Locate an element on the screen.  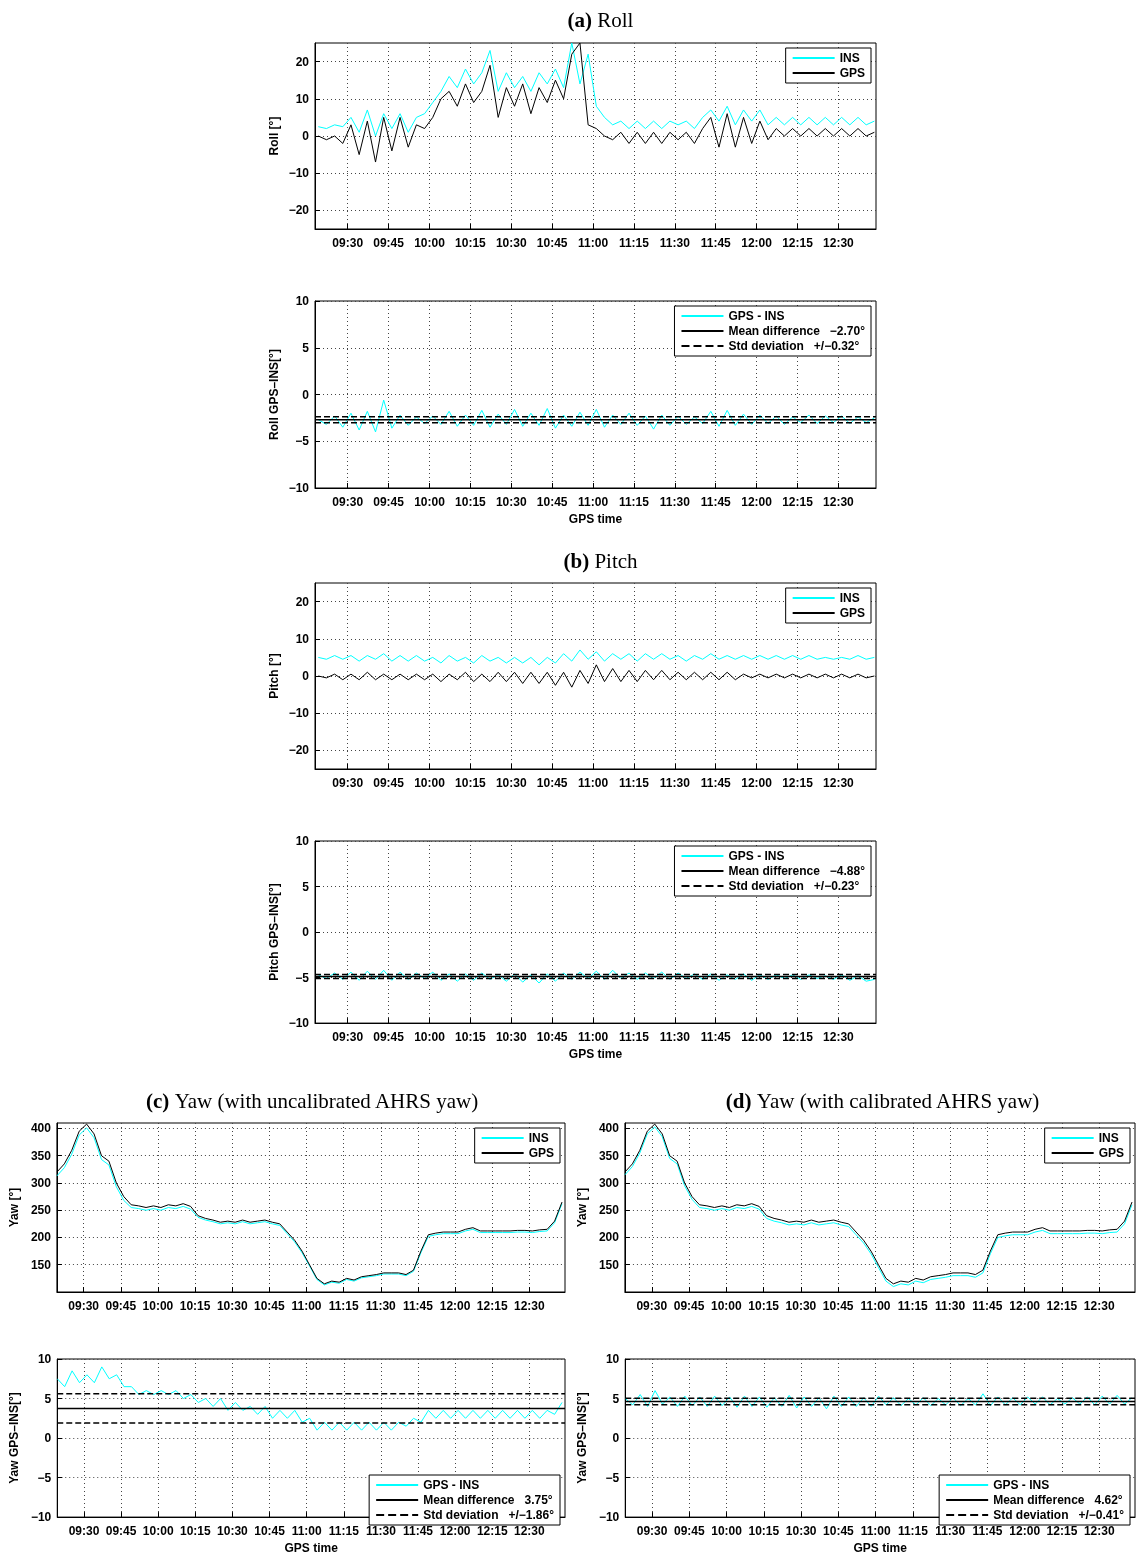
y-axis-title: Pitch GPS–INS[°] is located at coordinates (274, 932).